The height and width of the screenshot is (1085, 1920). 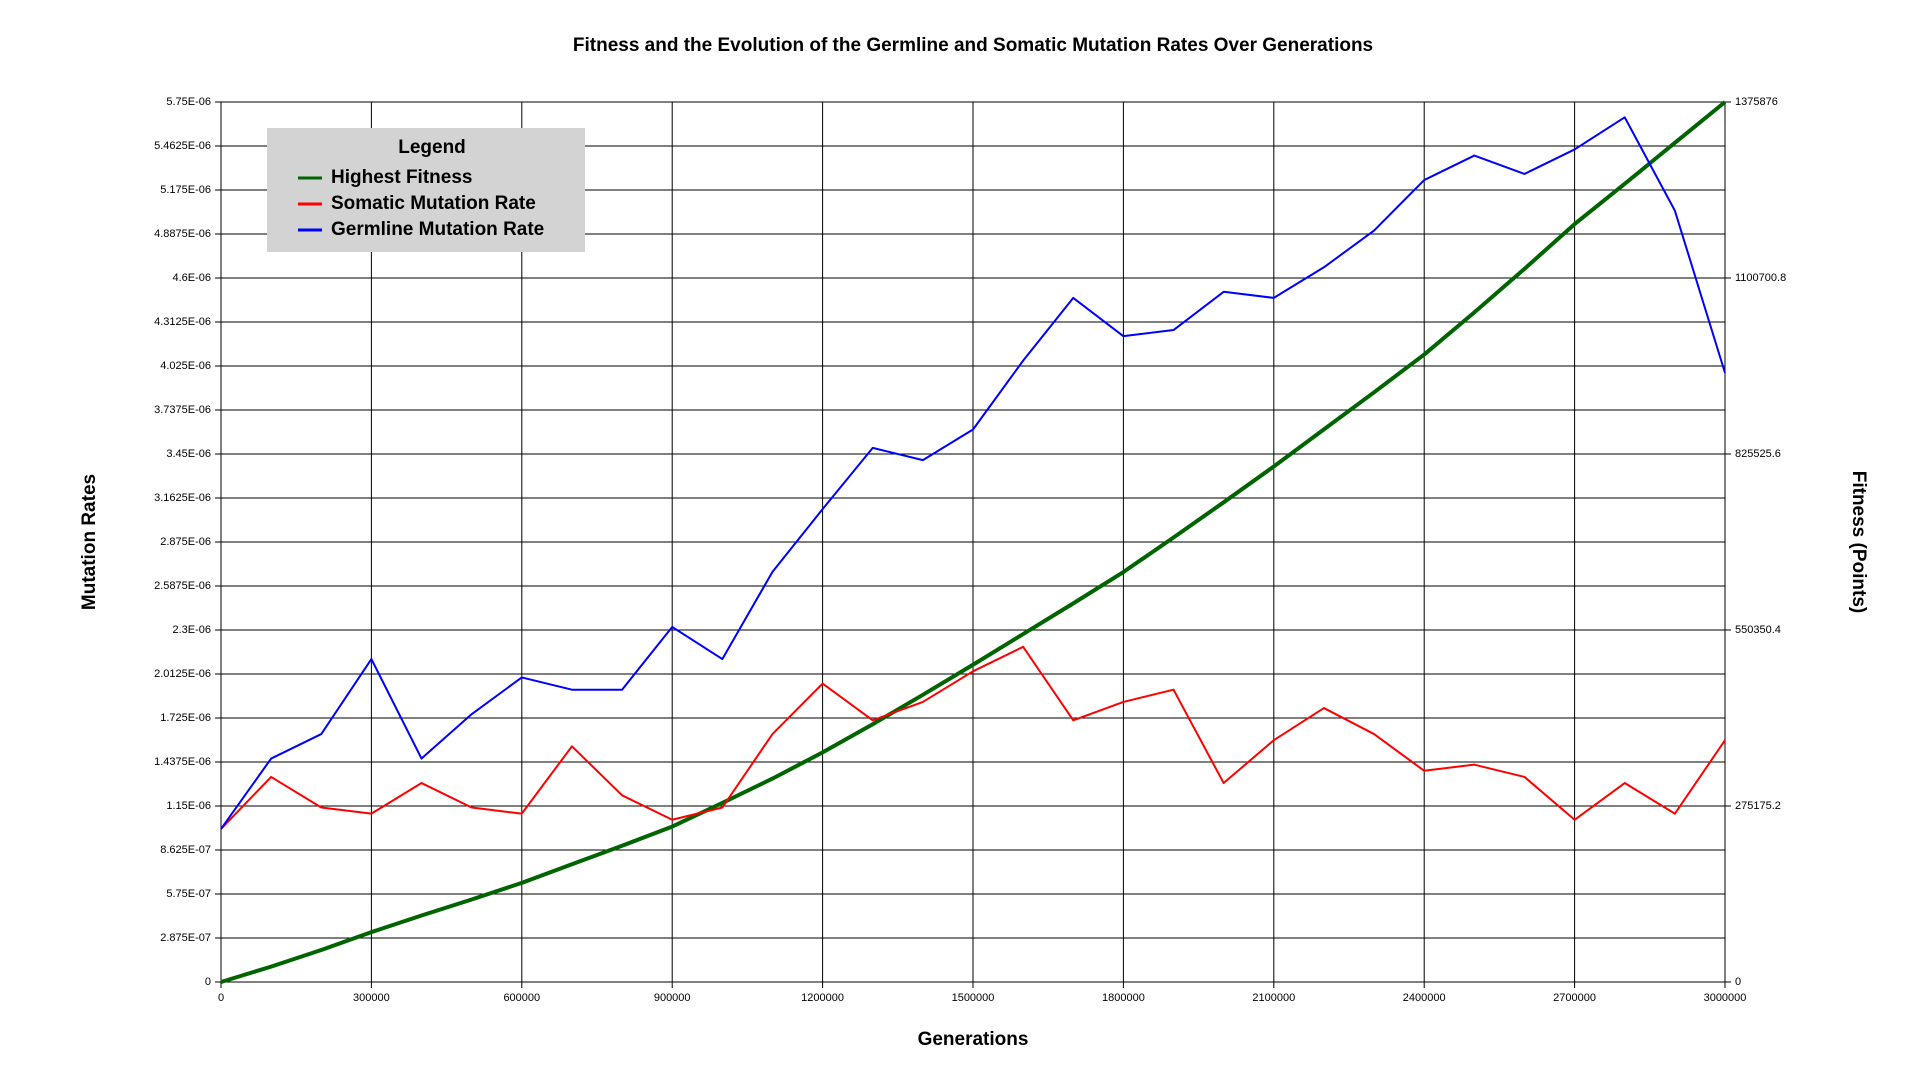 What do you see at coordinates (432, 147) in the screenshot?
I see `legend-title: Legend` at bounding box center [432, 147].